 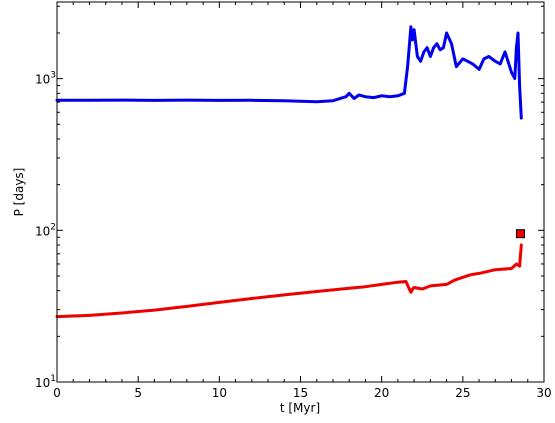 I want to click on y-tick-label: 10¹, so click(x=45, y=382).